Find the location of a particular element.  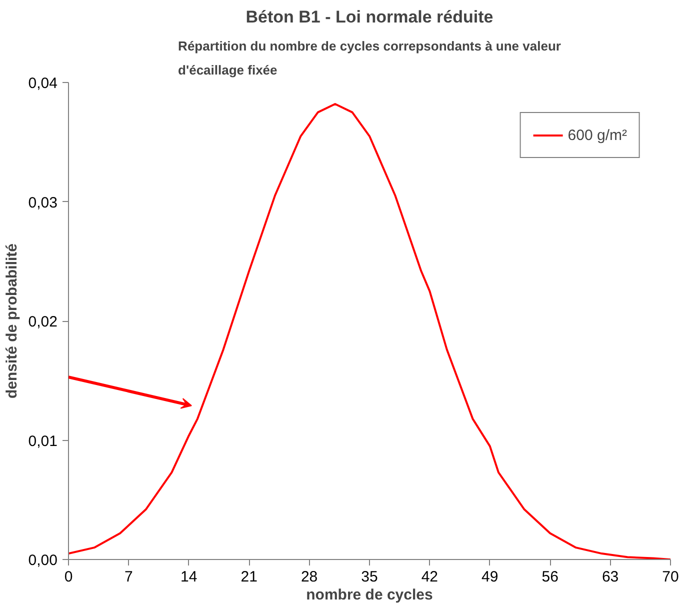

x-tick-label: 35 is located at coordinates (369, 577).